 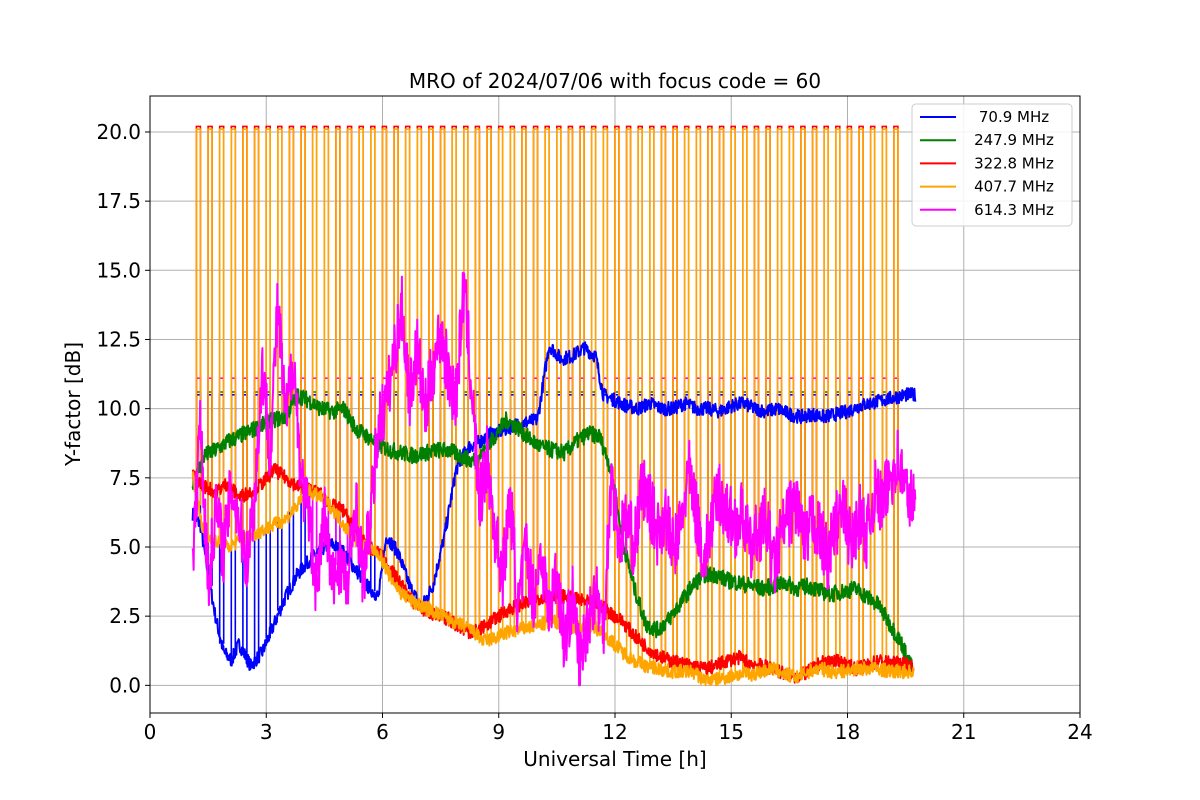 What do you see at coordinates (125, 685) in the screenshot?
I see `y-tick-label: 0.0` at bounding box center [125, 685].